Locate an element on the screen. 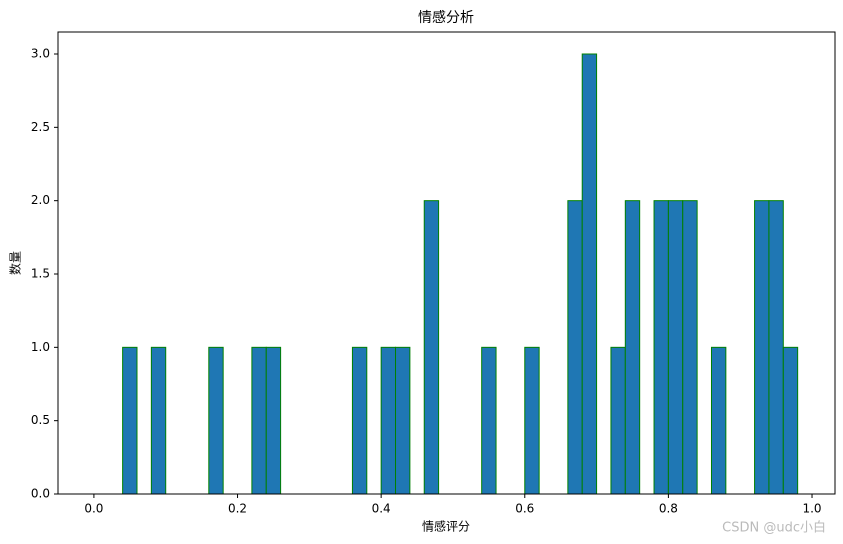 This screenshot has height=544, width=843. x-tick-label: 0.8 is located at coordinates (668, 509).